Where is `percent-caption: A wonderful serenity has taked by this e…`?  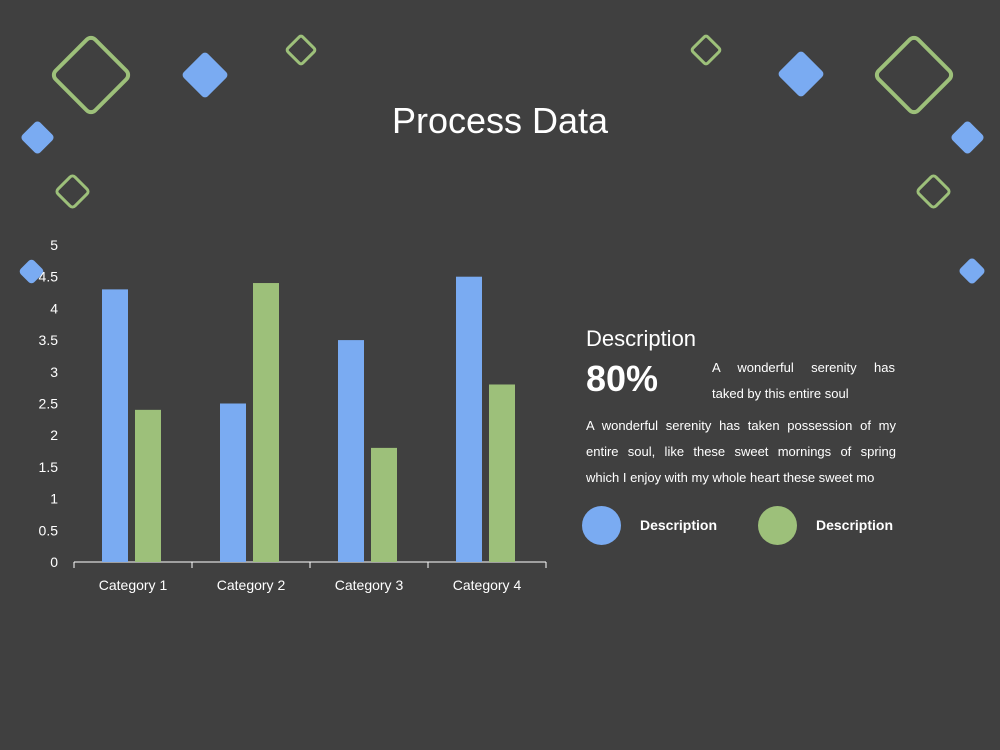 percent-caption: A wonderful serenity has taked by this e… is located at coordinates (803, 381).